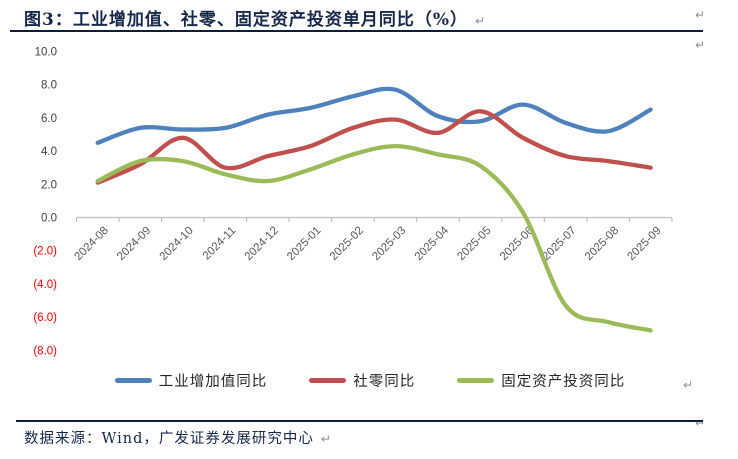 The image size is (738, 459). I want to click on y-tick-label: 10.0, so click(46, 53).